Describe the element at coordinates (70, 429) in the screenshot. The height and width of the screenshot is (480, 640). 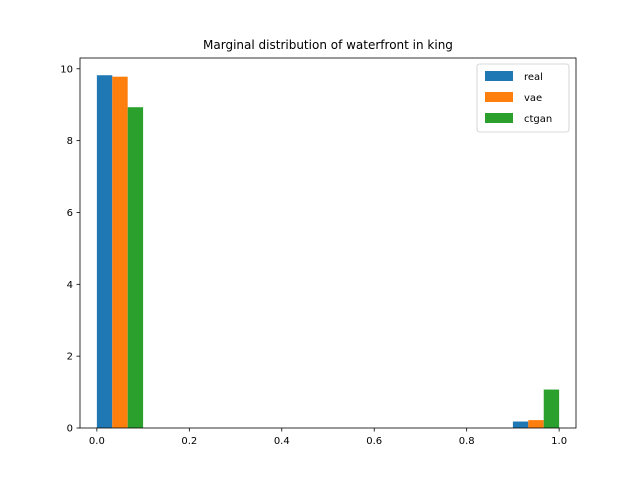
I see `y-tick-label: 0` at that location.